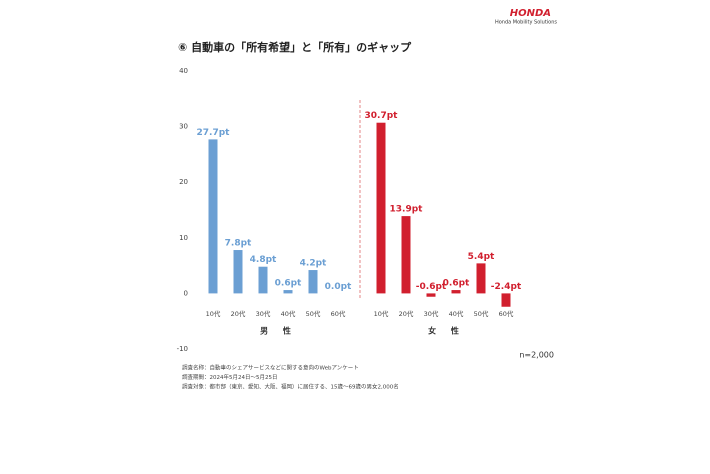  I want to click on value-label: 27.7pt, so click(214, 133).